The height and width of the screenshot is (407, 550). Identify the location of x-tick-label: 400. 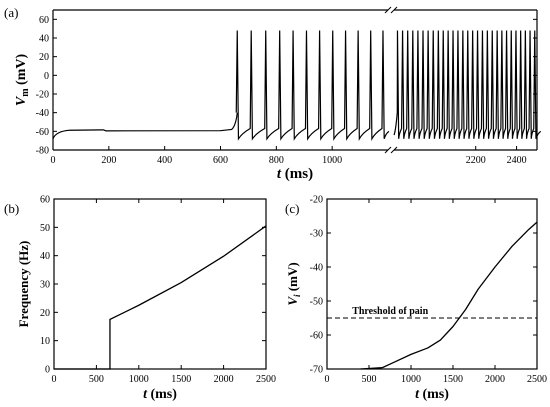
(164, 160).